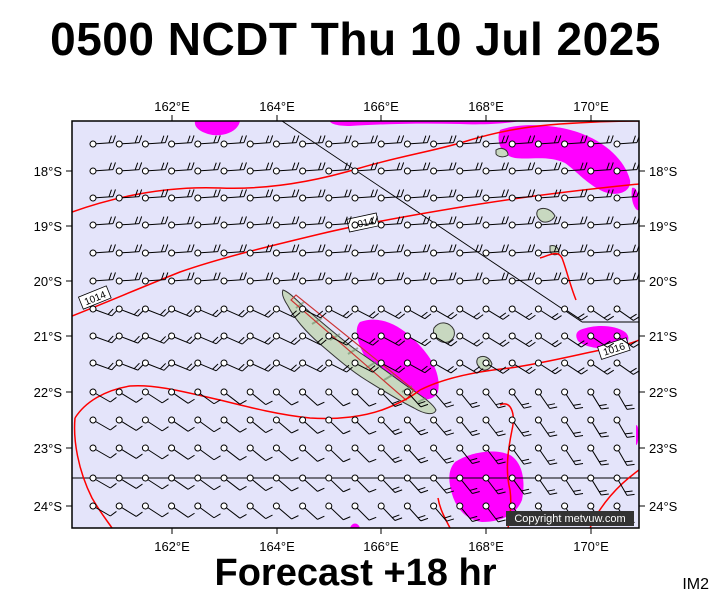  I want to click on lon-label-top-168: 168°E, so click(486, 106).